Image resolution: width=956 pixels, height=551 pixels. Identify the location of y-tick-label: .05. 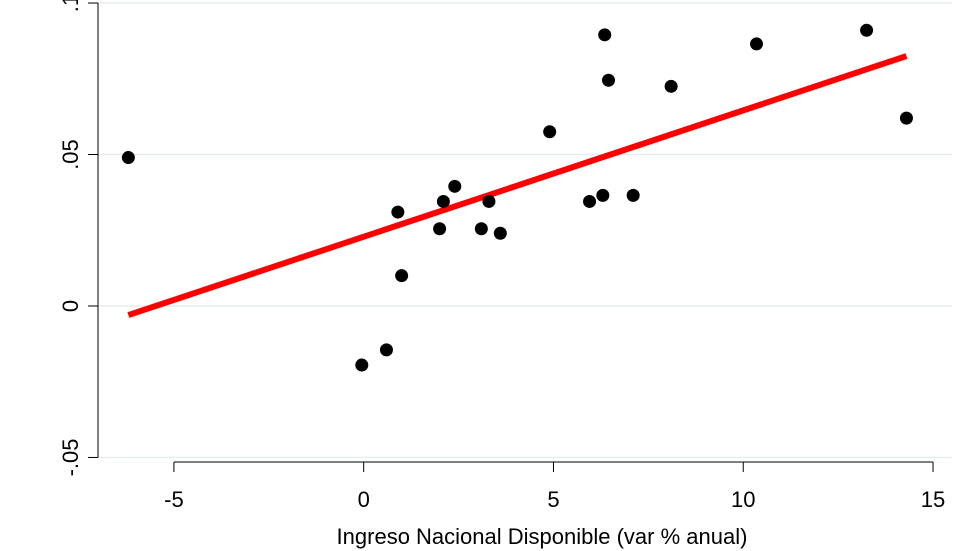
(70, 154).